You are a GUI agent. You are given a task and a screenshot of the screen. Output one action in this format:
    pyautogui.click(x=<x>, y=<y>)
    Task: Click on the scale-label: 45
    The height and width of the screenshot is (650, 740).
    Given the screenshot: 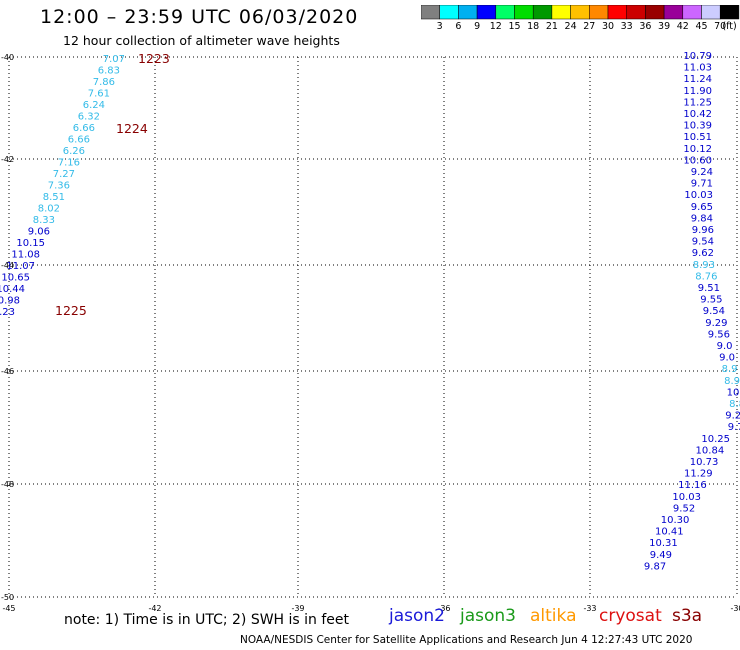 What is the action you would take?
    pyautogui.click(x=701, y=26)
    